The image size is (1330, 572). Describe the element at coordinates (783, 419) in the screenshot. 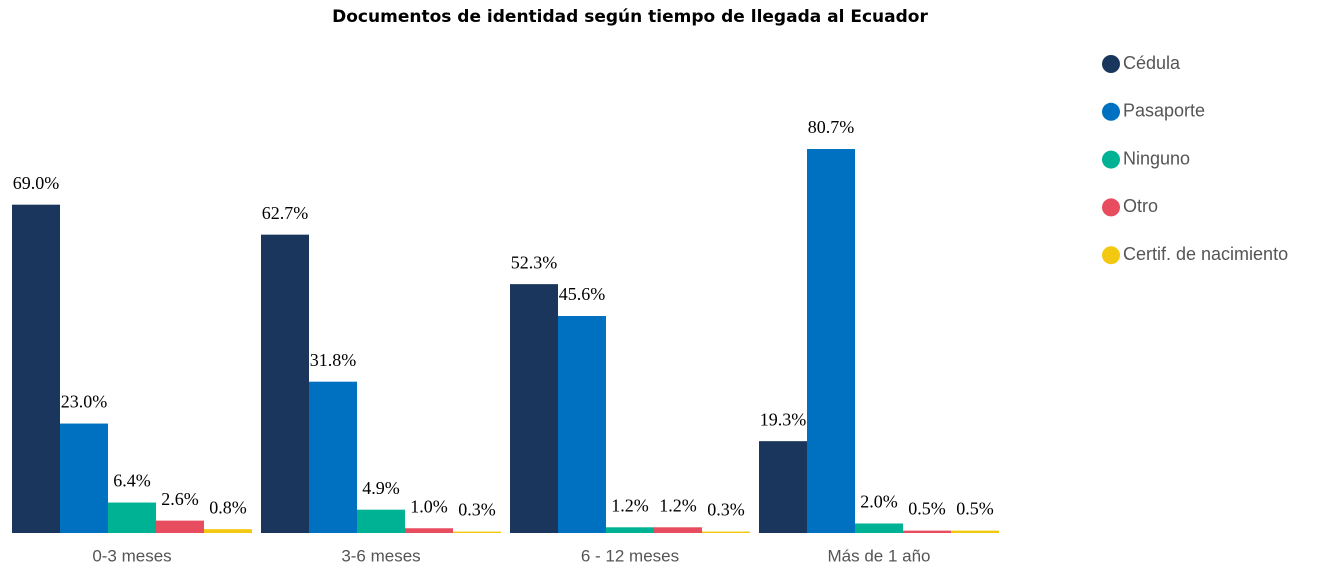

I see `data-label: 19.3%` at that location.